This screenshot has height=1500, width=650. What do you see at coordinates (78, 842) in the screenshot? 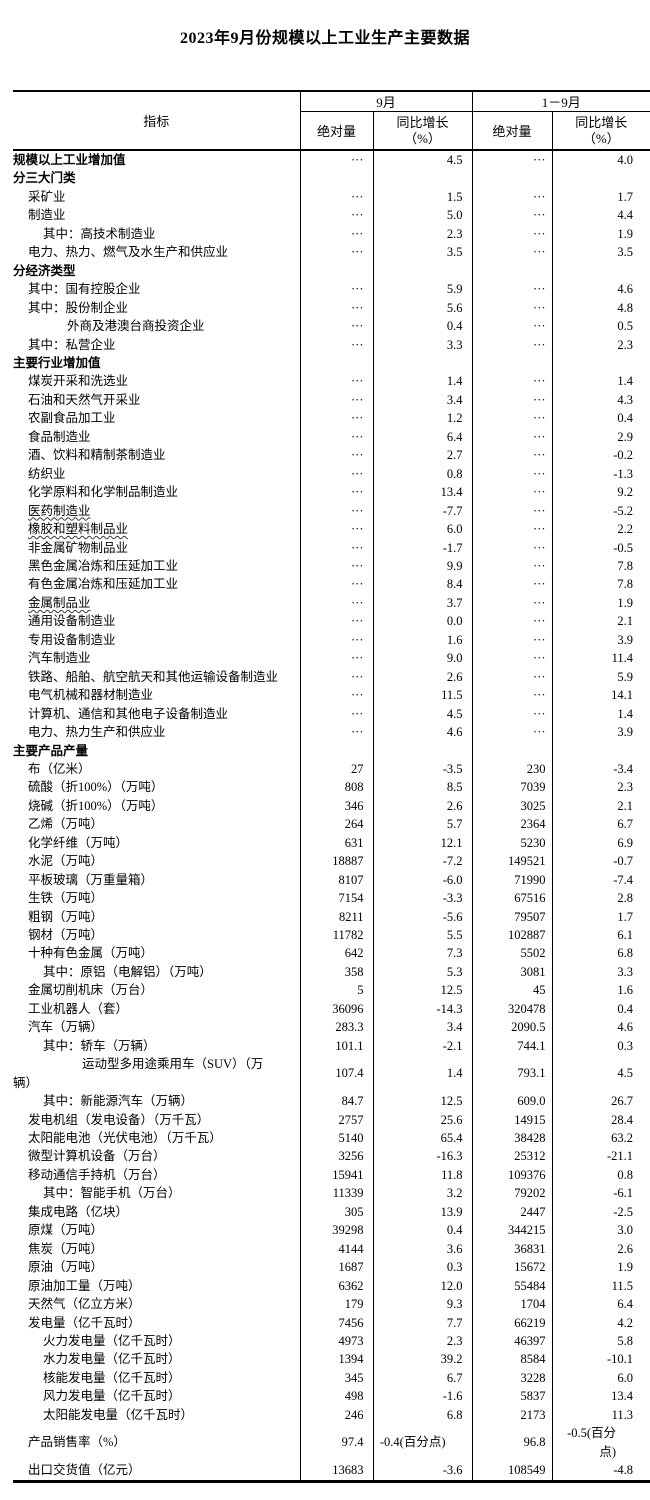
I see `row-indicator-label: 化学纤维（万吨）` at bounding box center [78, 842].